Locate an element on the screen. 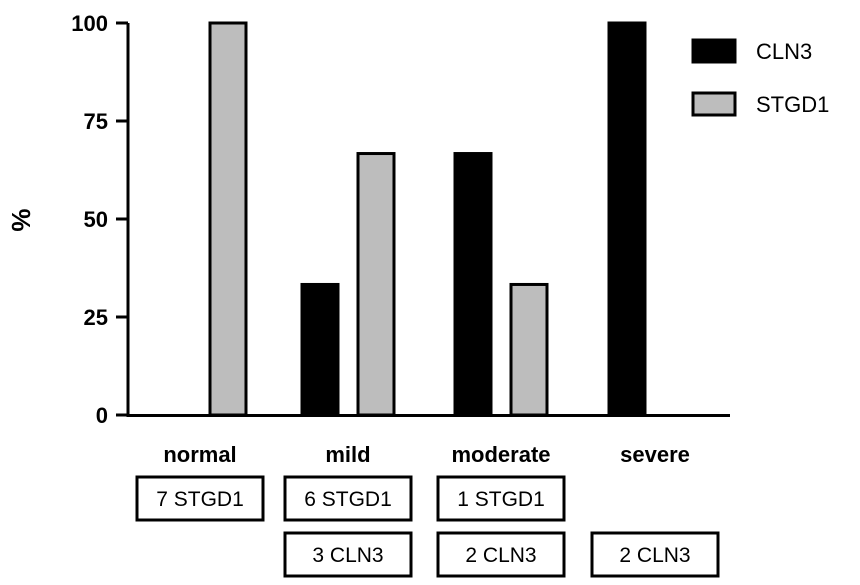 This screenshot has height=585, width=860. count-box-label: 6 STGD1 is located at coordinates (348, 499).